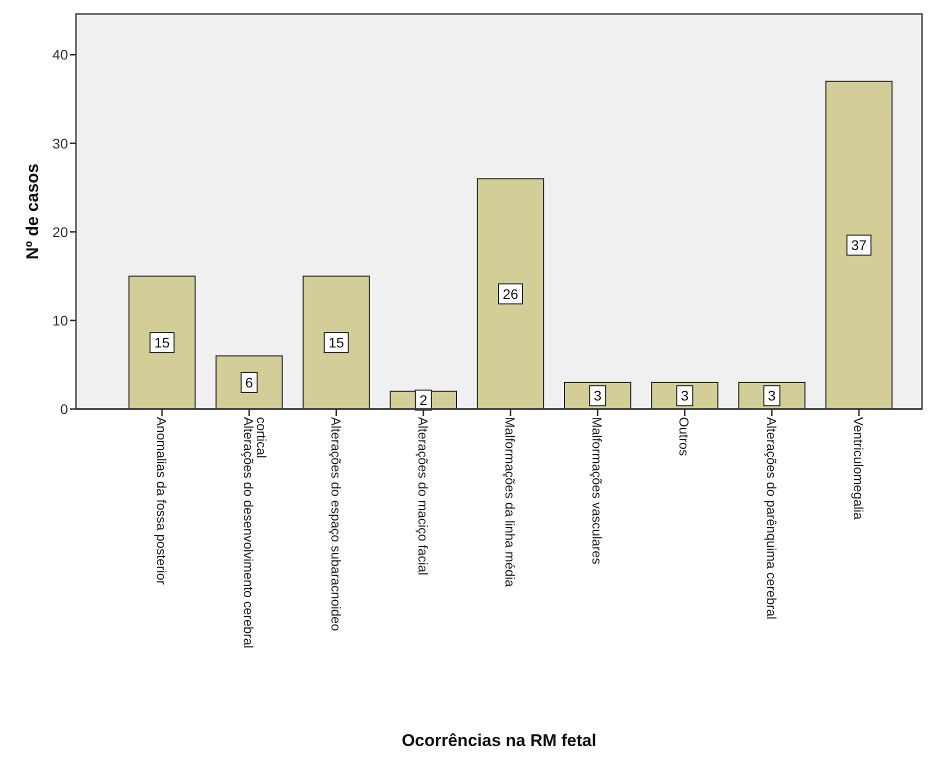 This screenshot has width=934, height=758. What do you see at coordinates (858, 468) in the screenshot?
I see `x-tick-label: Ventriculomegalia` at bounding box center [858, 468].